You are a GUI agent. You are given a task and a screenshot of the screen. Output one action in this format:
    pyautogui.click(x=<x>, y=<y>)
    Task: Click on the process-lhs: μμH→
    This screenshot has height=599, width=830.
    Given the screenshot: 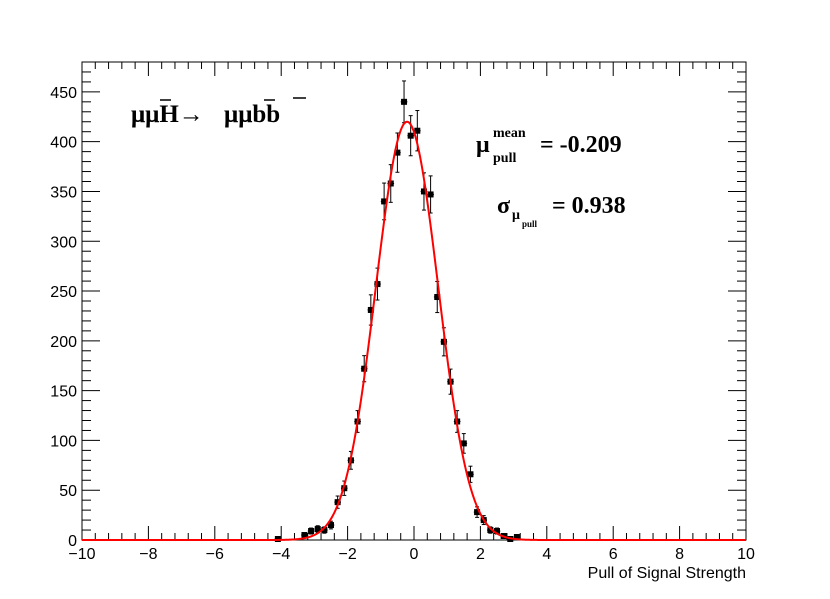 What is the action you would take?
    pyautogui.click(x=167, y=114)
    